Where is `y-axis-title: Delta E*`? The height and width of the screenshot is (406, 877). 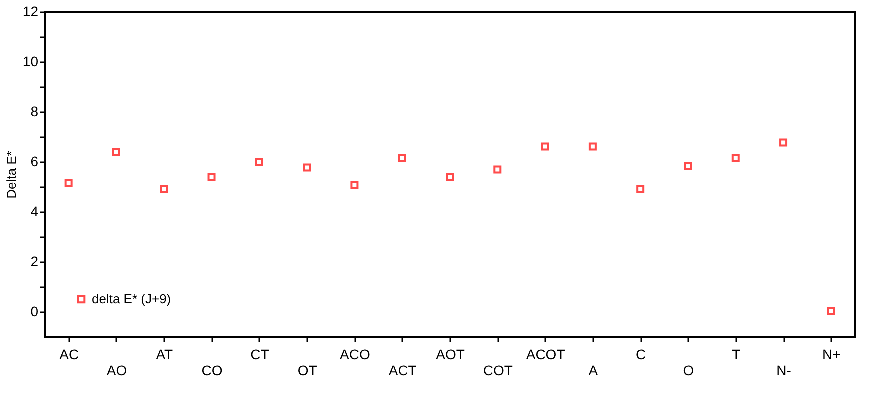
y-axis-title: Delta E* is located at coordinates (11, 175).